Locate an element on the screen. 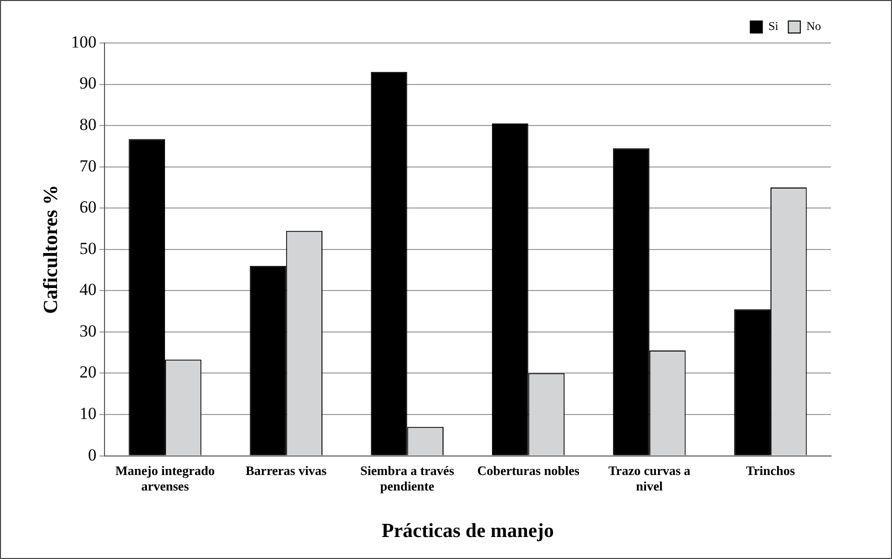  x-axis-title: Prácticas de manejo is located at coordinates (468, 531).